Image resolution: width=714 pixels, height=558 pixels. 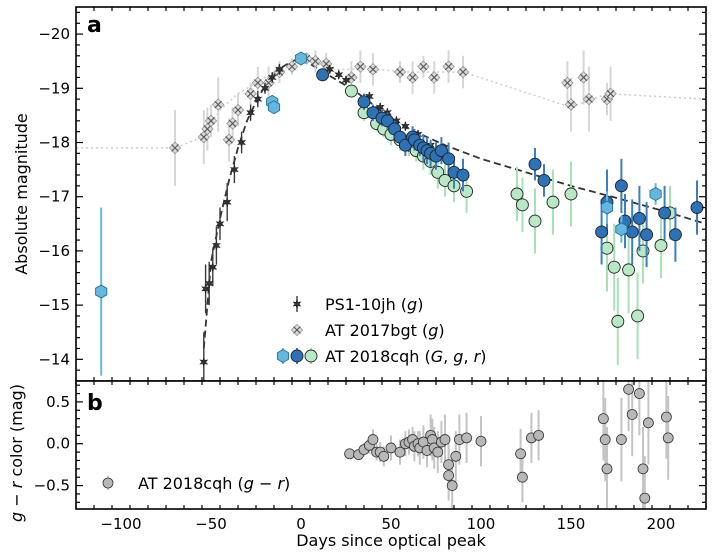 I want to click on legend-color-minus: −, so click(x=266, y=483).